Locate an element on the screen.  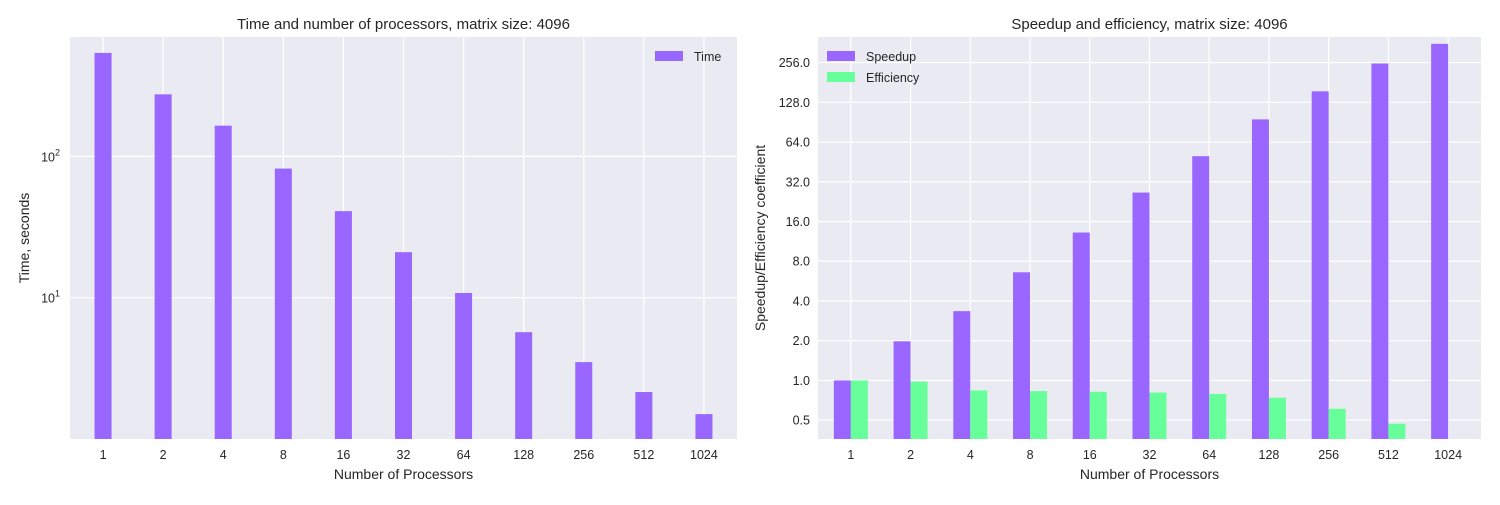
y-tick-label: 128.0 is located at coordinates (794, 103).